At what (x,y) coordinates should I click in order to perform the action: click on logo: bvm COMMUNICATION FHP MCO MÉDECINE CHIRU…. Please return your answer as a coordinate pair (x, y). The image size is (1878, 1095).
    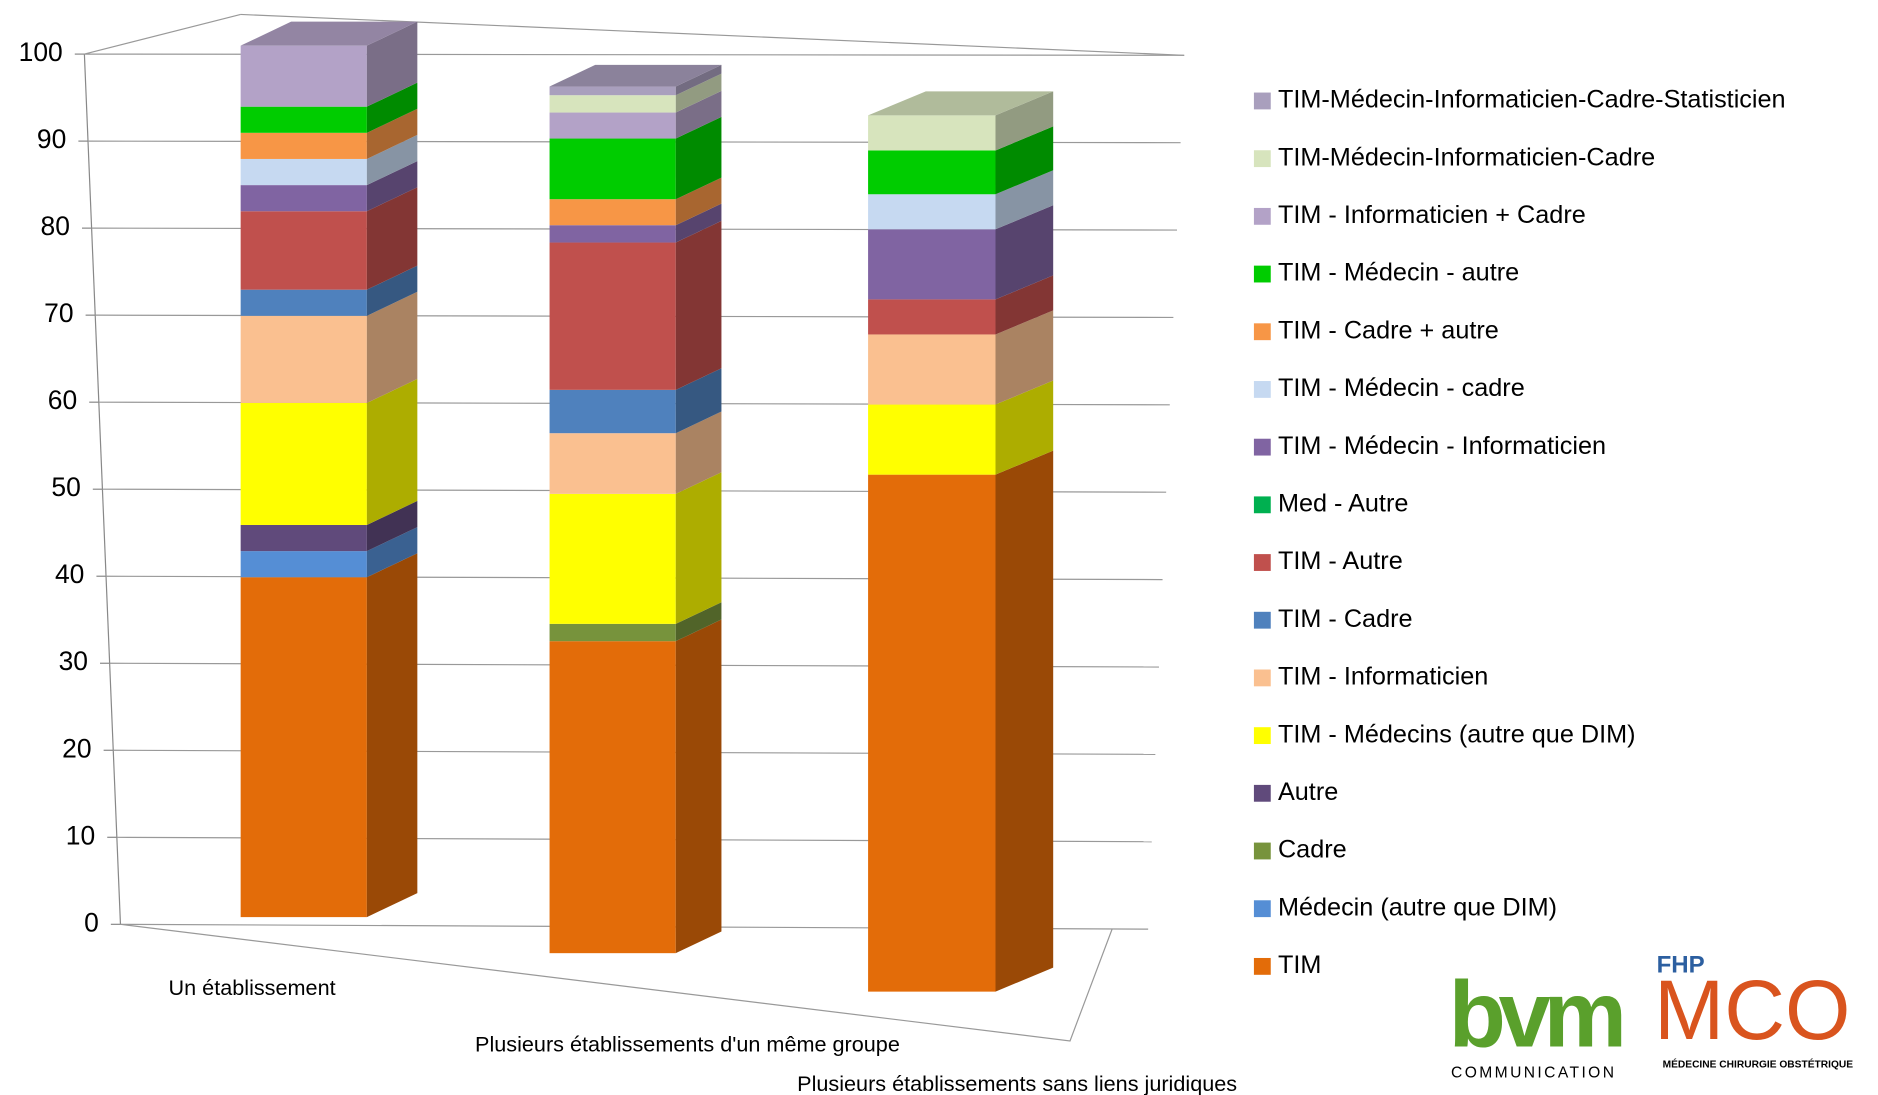
    Looking at the image, I should click on (1651, 1017).